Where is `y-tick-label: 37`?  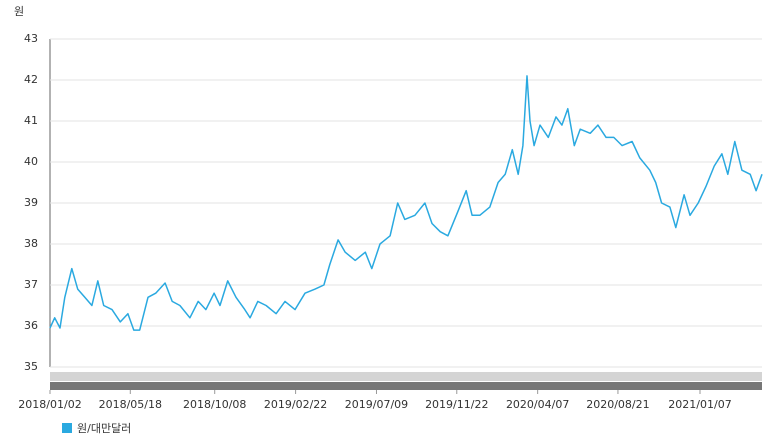 y-tick-label: 37 is located at coordinates (31, 284).